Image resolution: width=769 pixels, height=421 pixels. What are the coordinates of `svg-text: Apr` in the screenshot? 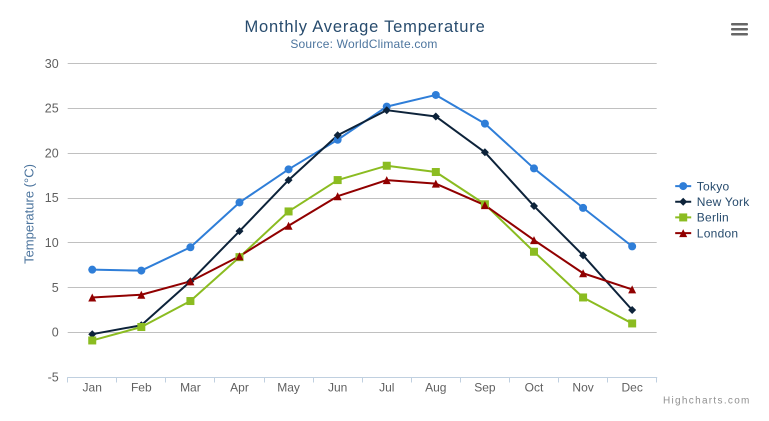 It's located at (239, 387).